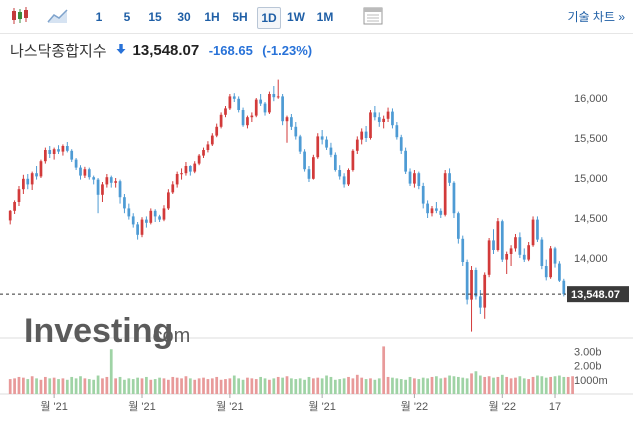 Image resolution: width=633 pixels, height=424 pixels. Describe the element at coordinates (287, 50) in the screenshot. I see `price-change-percent: (-1.23%)` at that location.